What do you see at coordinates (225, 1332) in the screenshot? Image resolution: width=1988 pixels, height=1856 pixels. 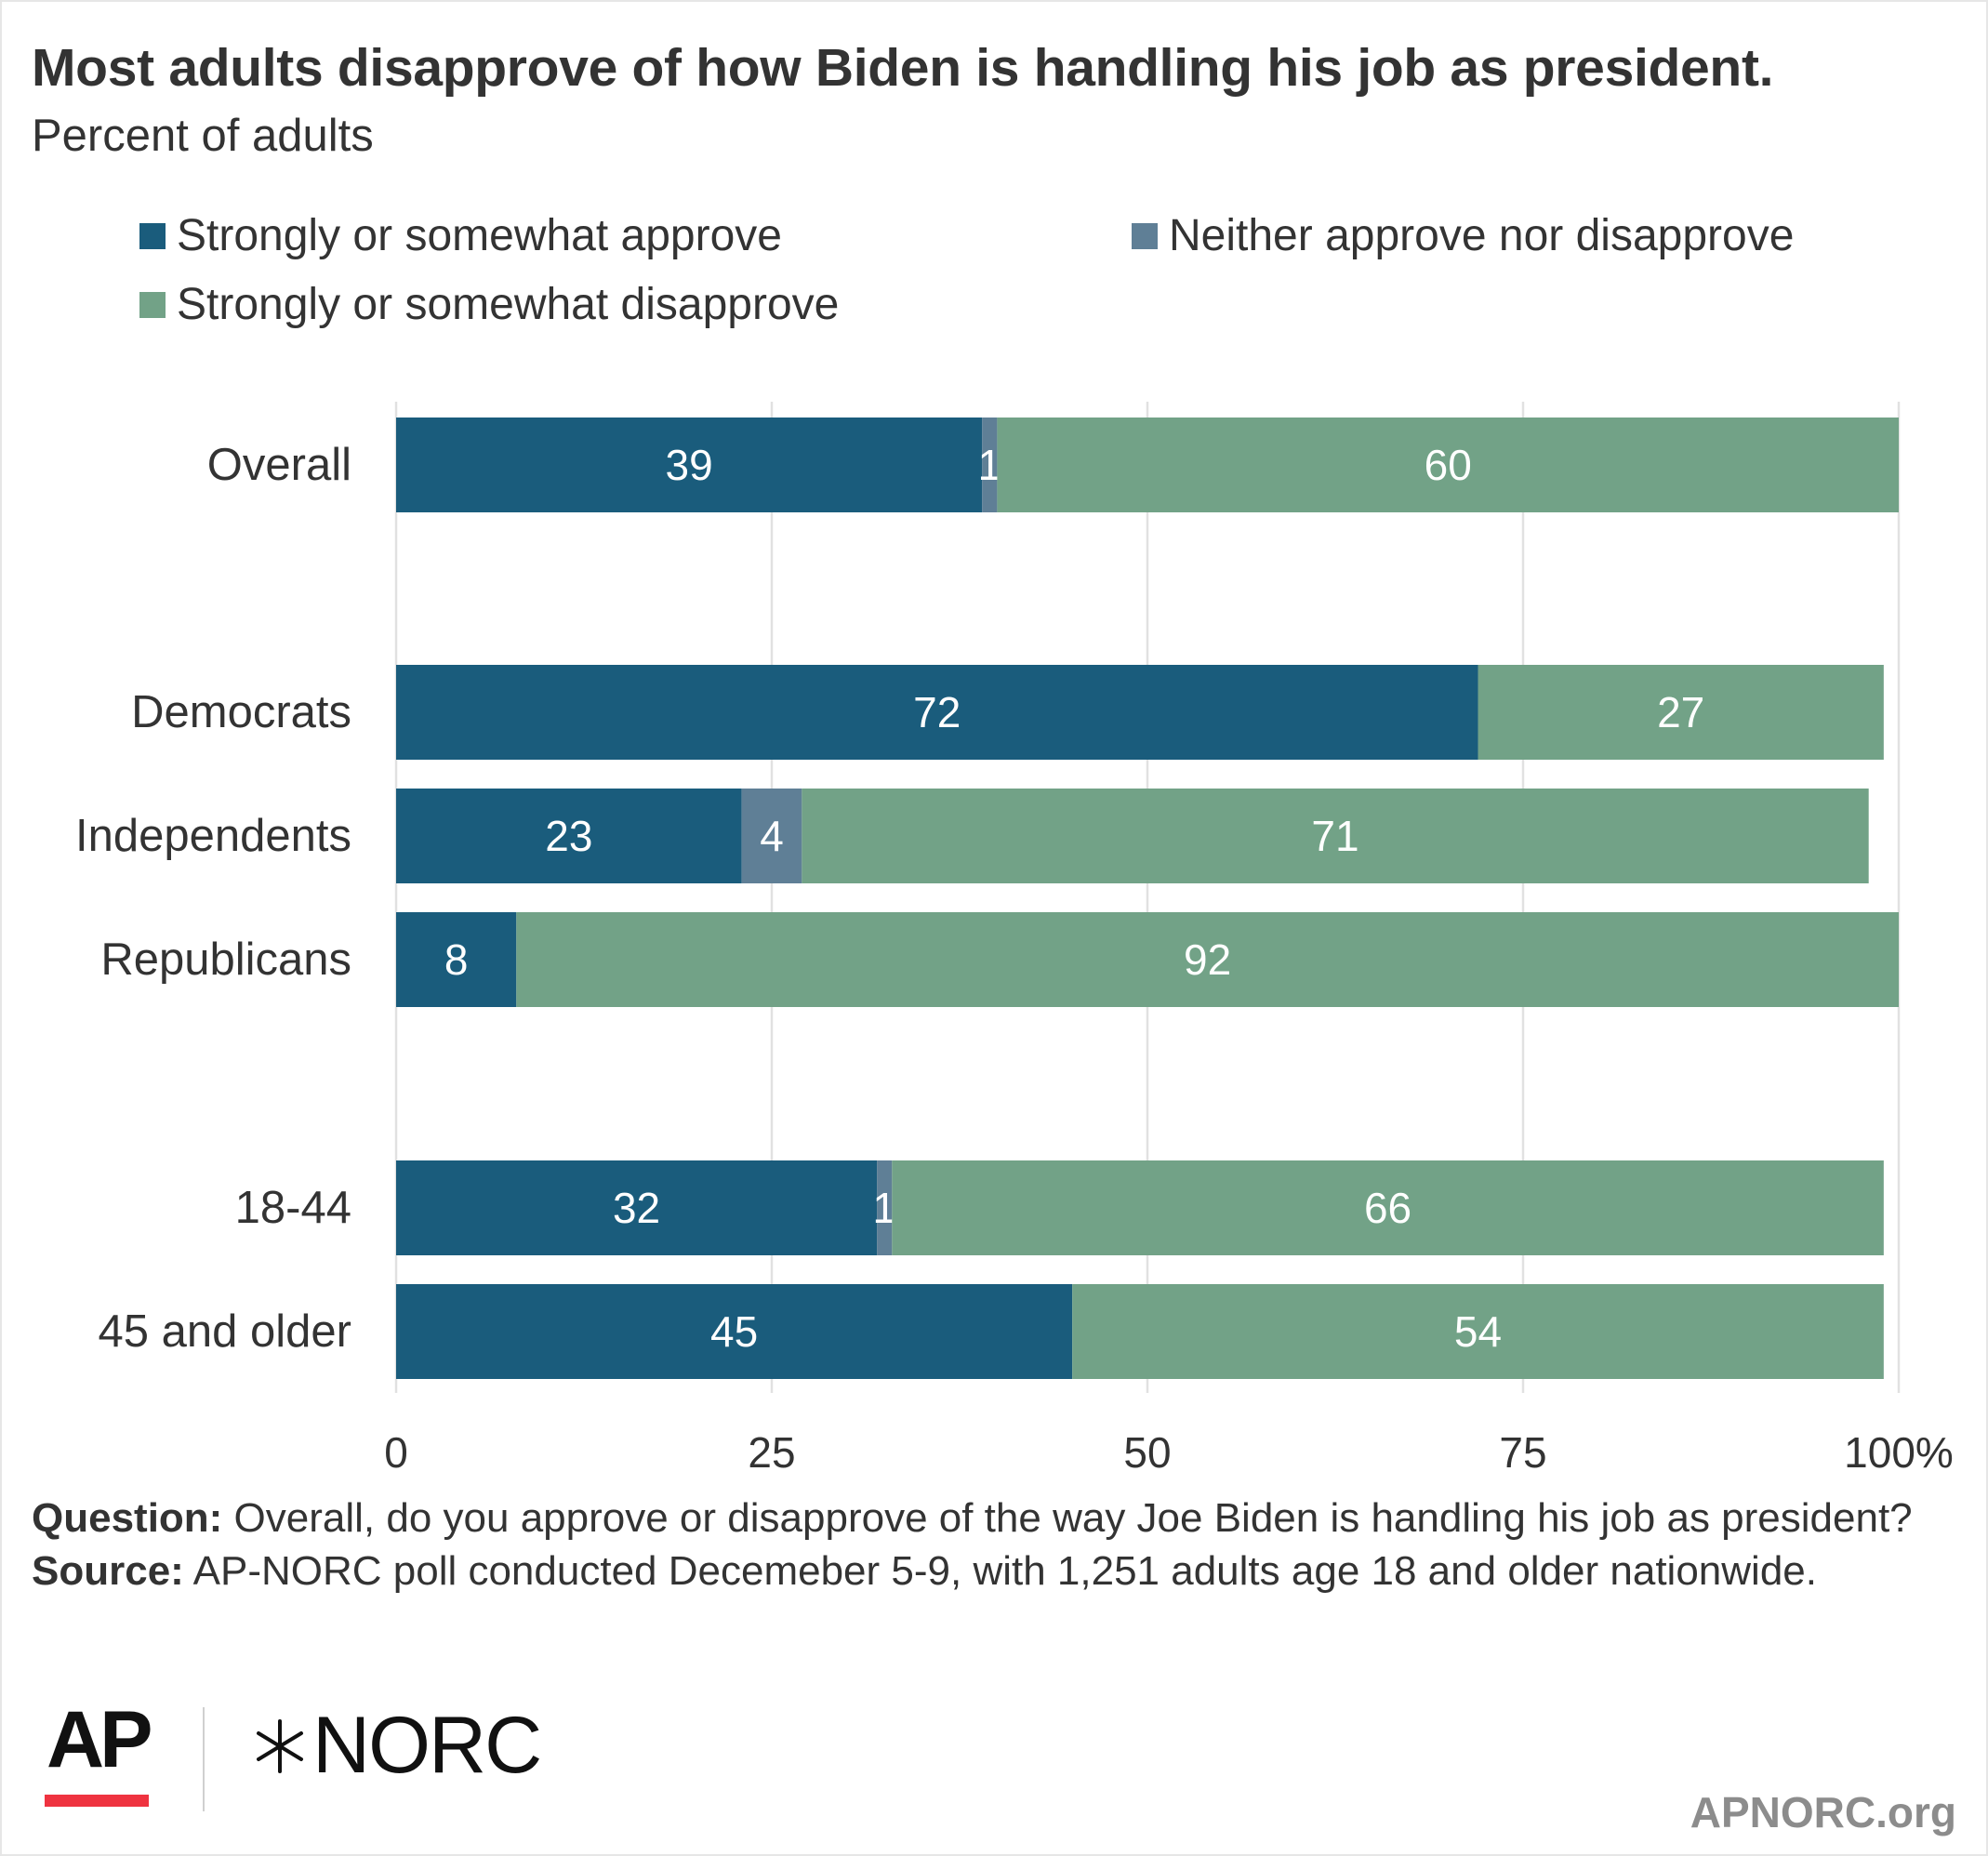 I see `category-label: 45 and older` at bounding box center [225, 1332].